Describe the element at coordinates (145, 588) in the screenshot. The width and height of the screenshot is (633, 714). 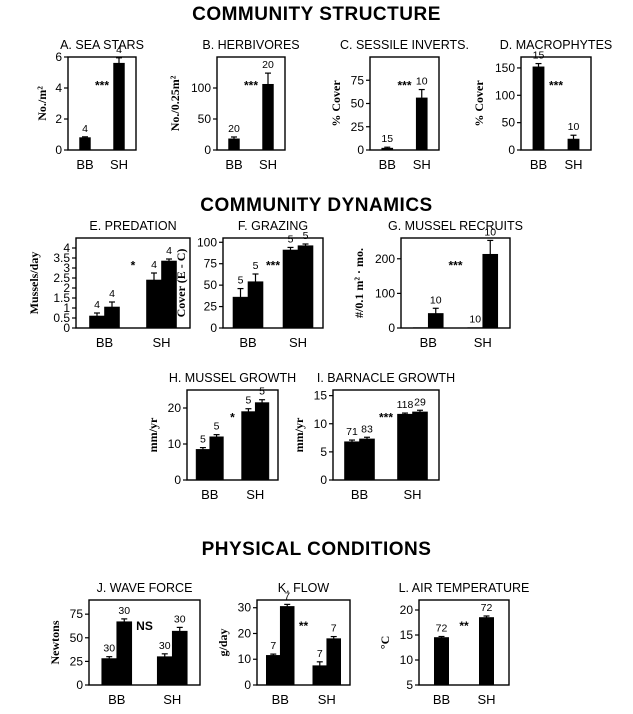
I see `panel-title: J. WAVE FORCE` at that location.